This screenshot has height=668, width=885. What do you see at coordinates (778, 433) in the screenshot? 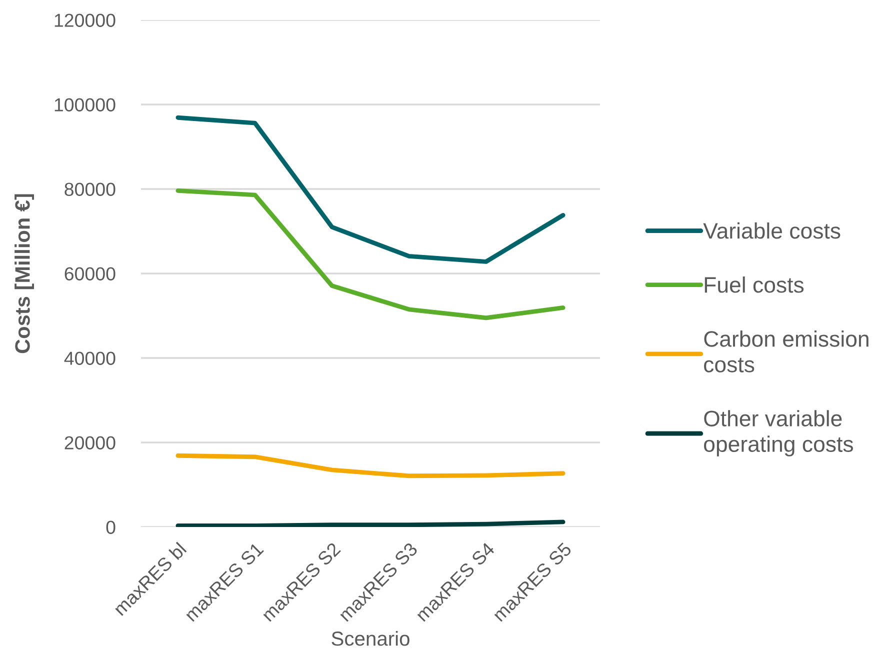
I see `legend-label: Other variable operating costs` at bounding box center [778, 433].